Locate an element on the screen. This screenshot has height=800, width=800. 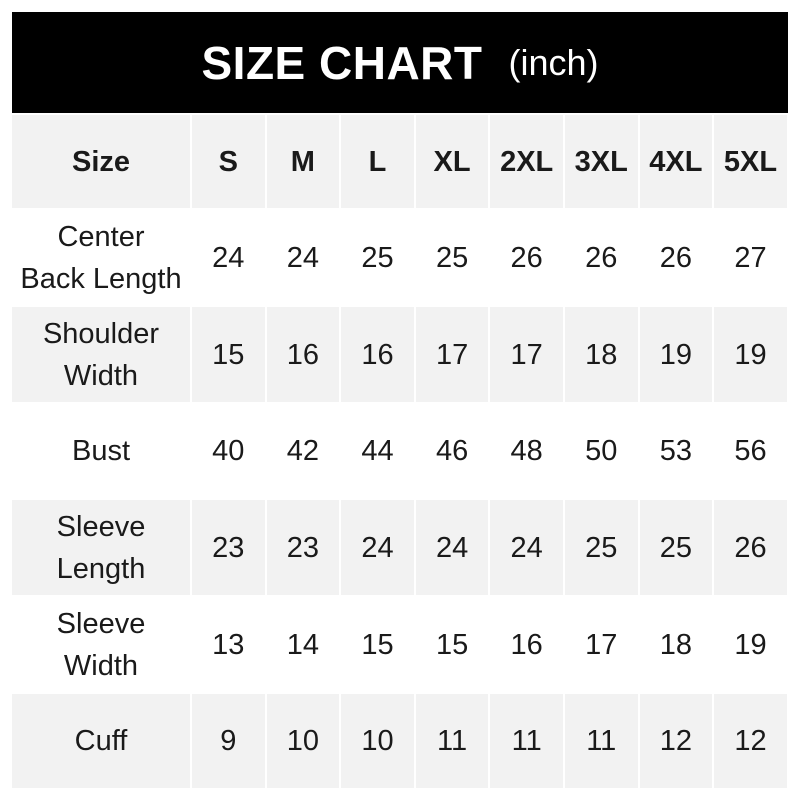
row-label: Cuff is located at coordinates (101, 741).